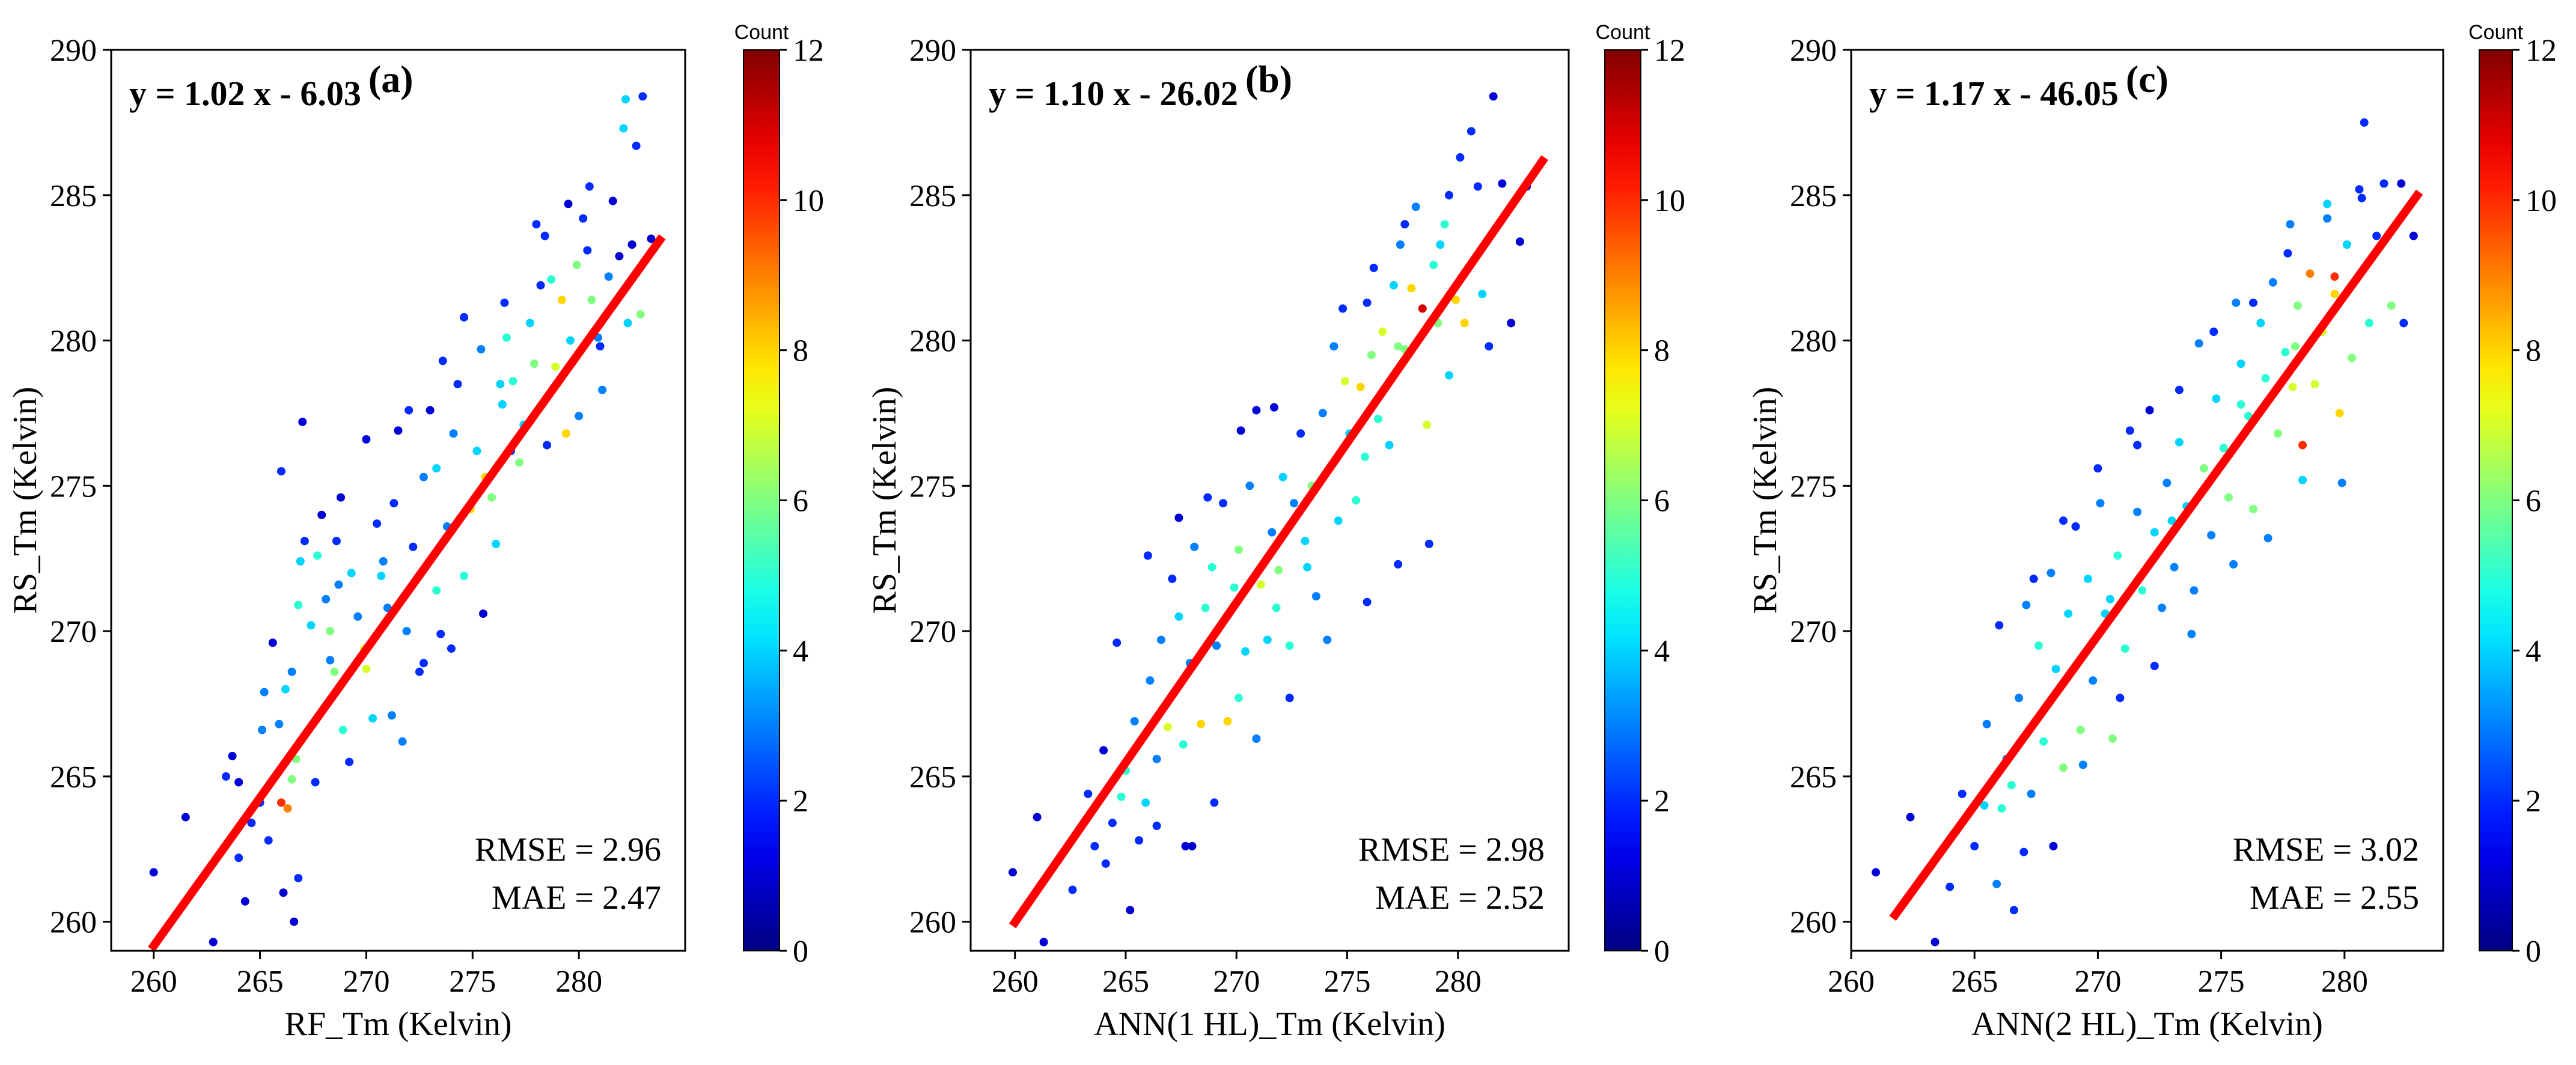  Describe the element at coordinates (568, 849) in the screenshot. I see `stat-label: RMSE = 2.96` at that location.